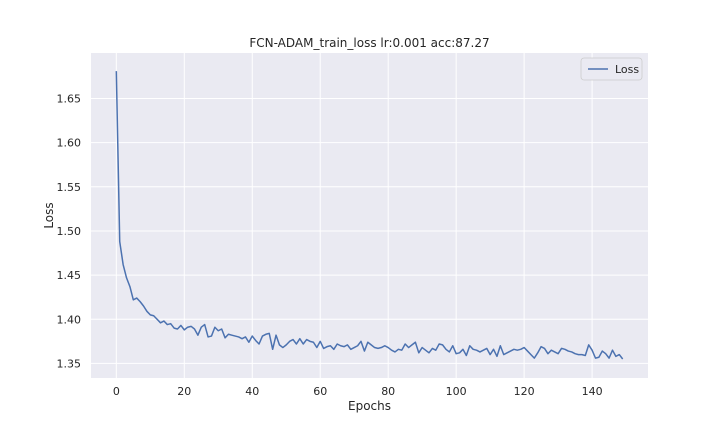  I want to click on y-tick-label: 1.35, so click(69, 363).